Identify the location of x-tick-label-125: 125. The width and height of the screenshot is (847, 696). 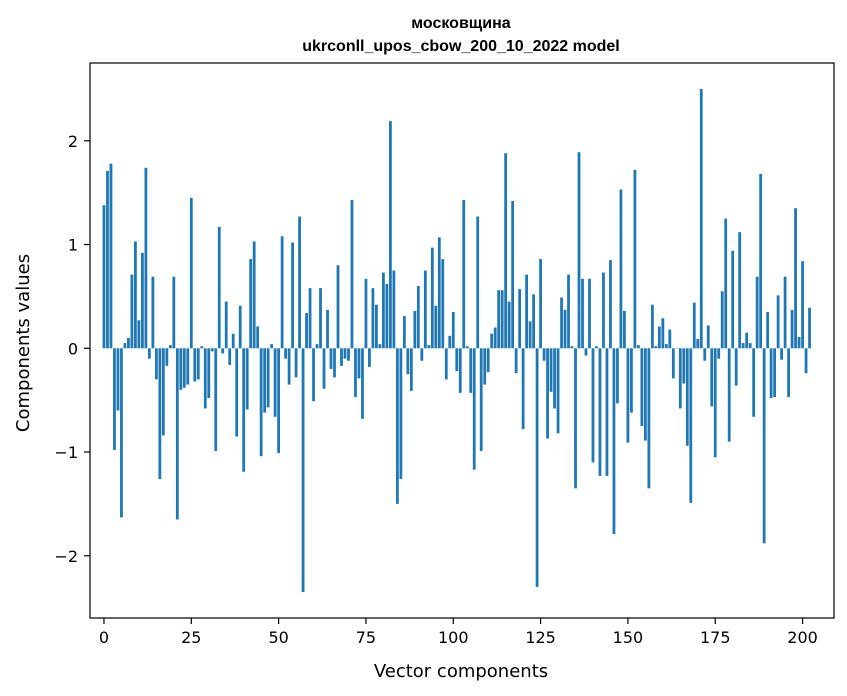
(540, 637).